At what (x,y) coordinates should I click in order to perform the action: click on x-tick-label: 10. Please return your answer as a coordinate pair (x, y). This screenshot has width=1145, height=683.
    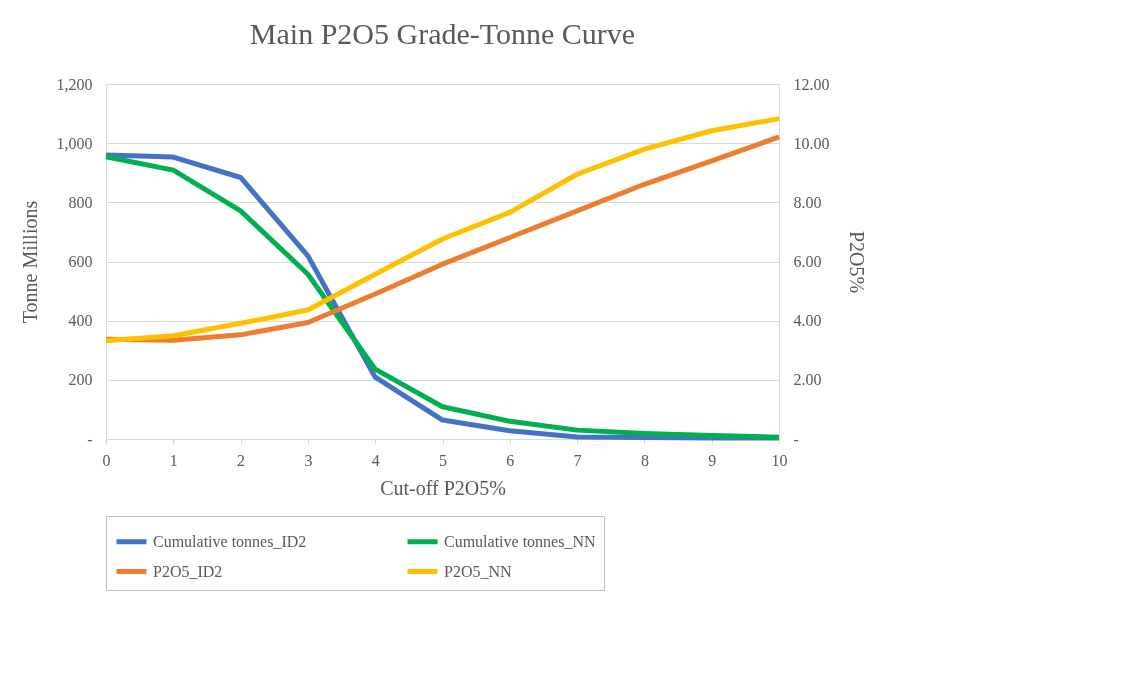
    Looking at the image, I should click on (779, 460).